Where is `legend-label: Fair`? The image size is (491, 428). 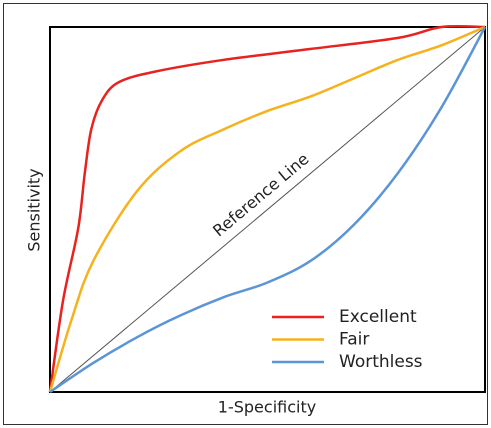
legend-label: Fair is located at coordinates (354, 340).